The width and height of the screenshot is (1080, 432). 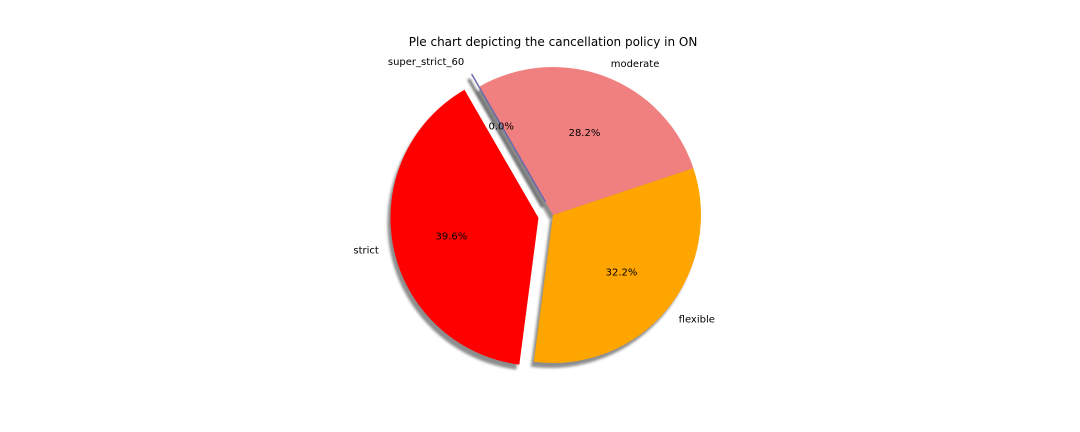 I want to click on slice-percent-super-strict-60: 0.0%, so click(x=500, y=126).